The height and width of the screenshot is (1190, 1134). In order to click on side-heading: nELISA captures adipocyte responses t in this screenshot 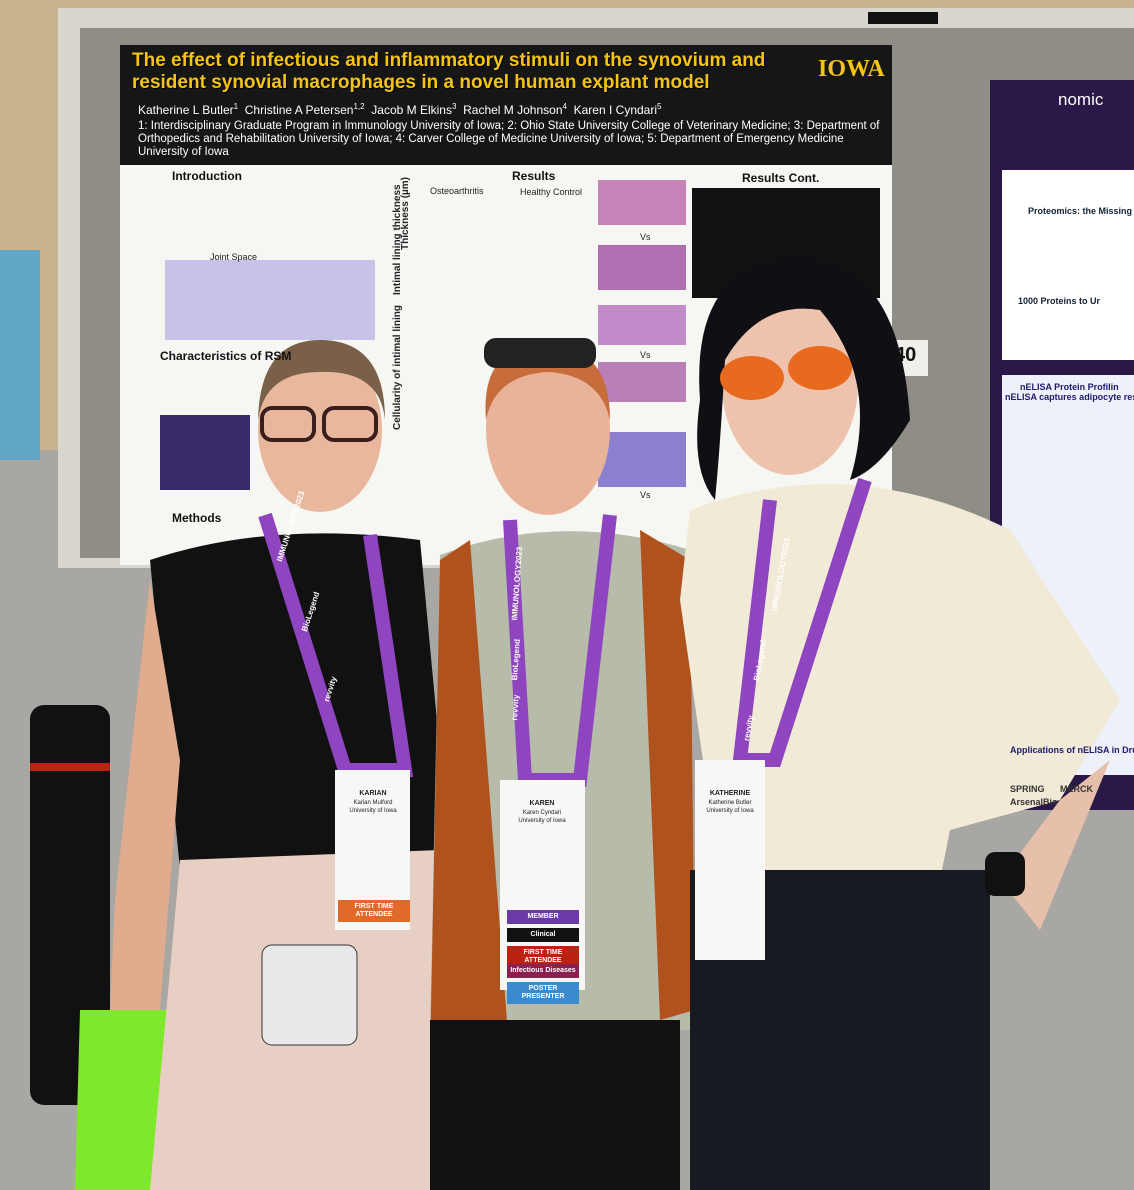, I will do `click(1069, 397)`.